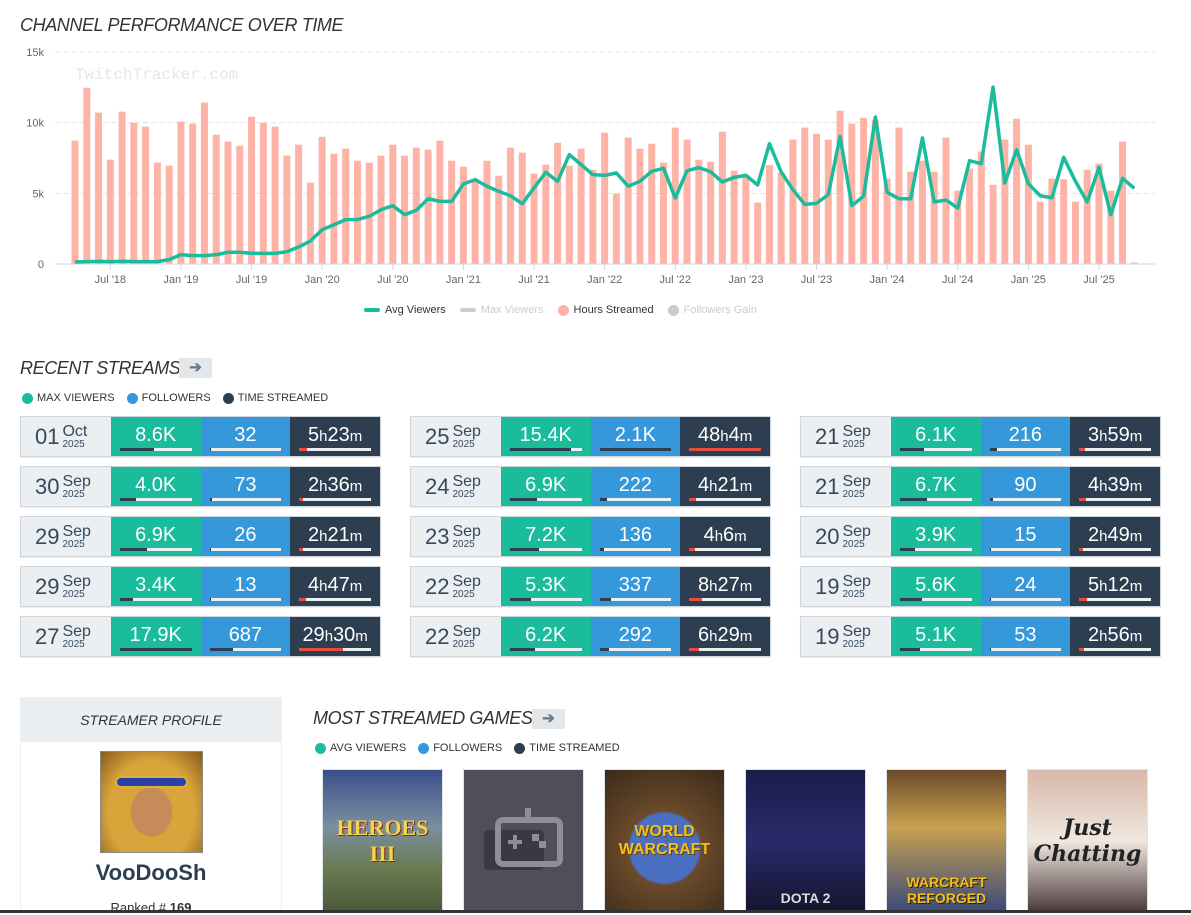 This screenshot has height=915, width=1191. I want to click on legend-line-icon, so click(372, 310).